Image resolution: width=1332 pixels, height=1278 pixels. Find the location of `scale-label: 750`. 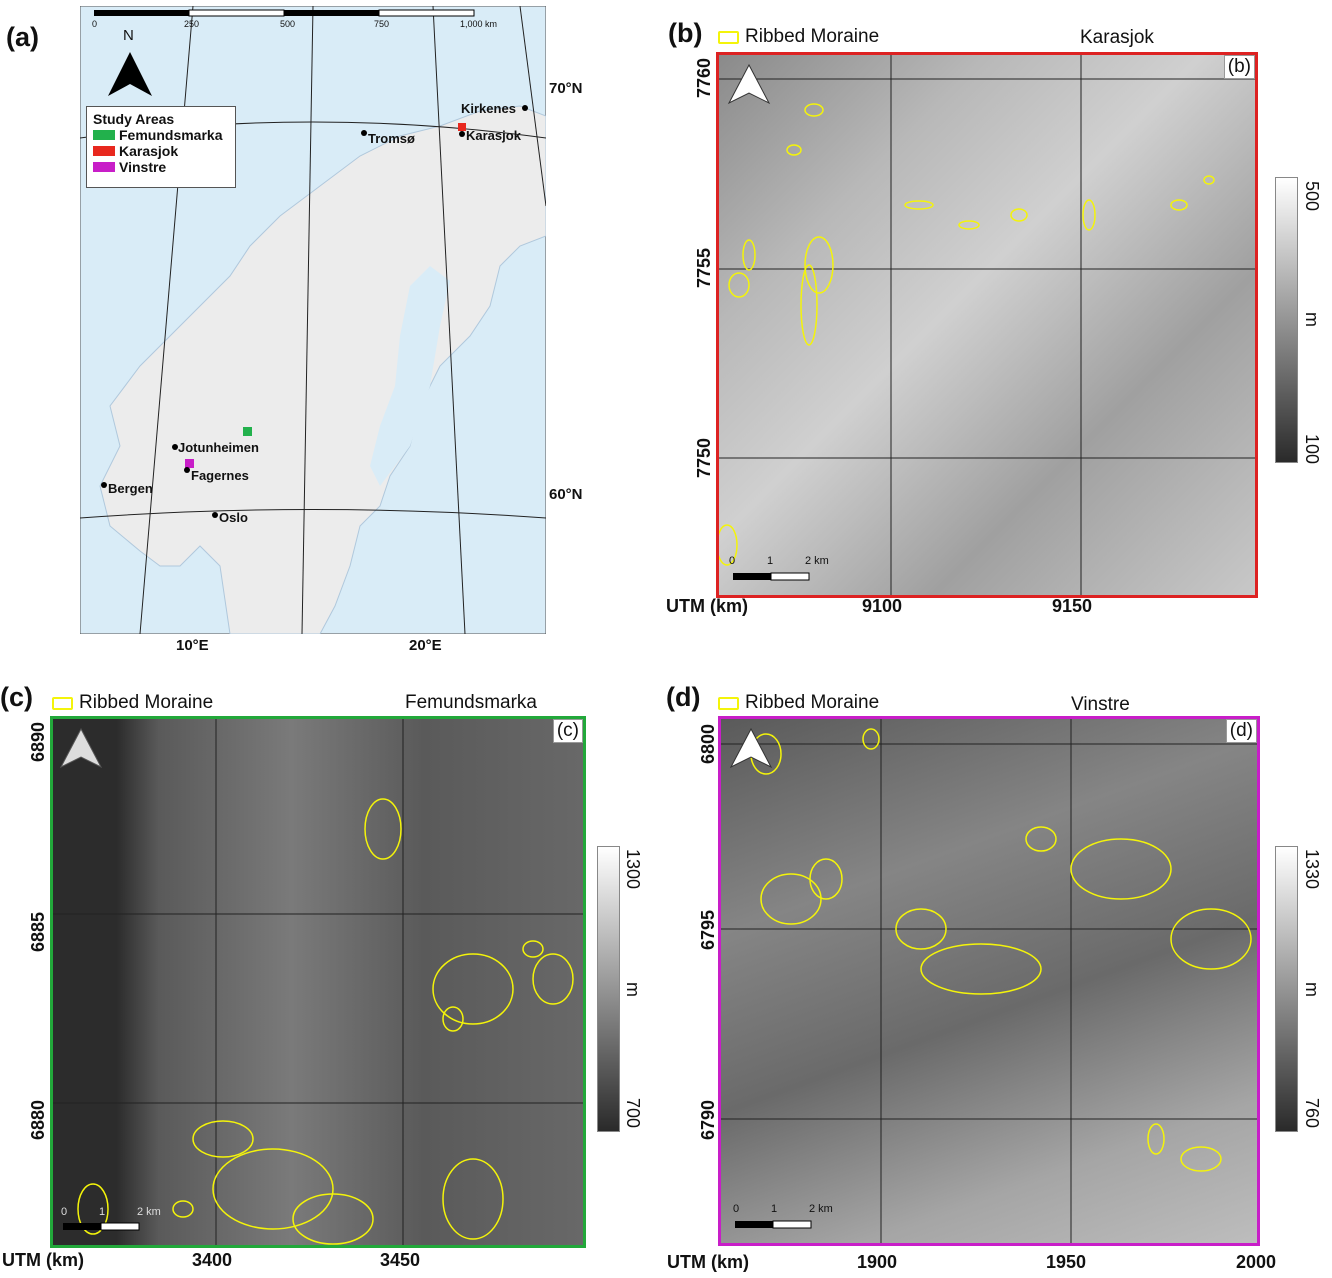

scale-label: 750 is located at coordinates (382, 24).